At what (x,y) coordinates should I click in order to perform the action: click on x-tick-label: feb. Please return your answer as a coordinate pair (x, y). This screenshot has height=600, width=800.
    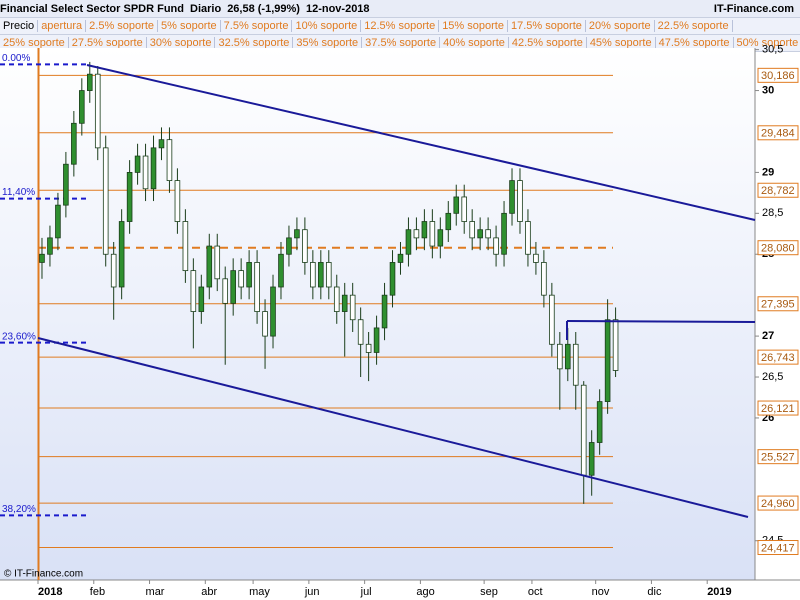
    Looking at the image, I should click on (97, 592).